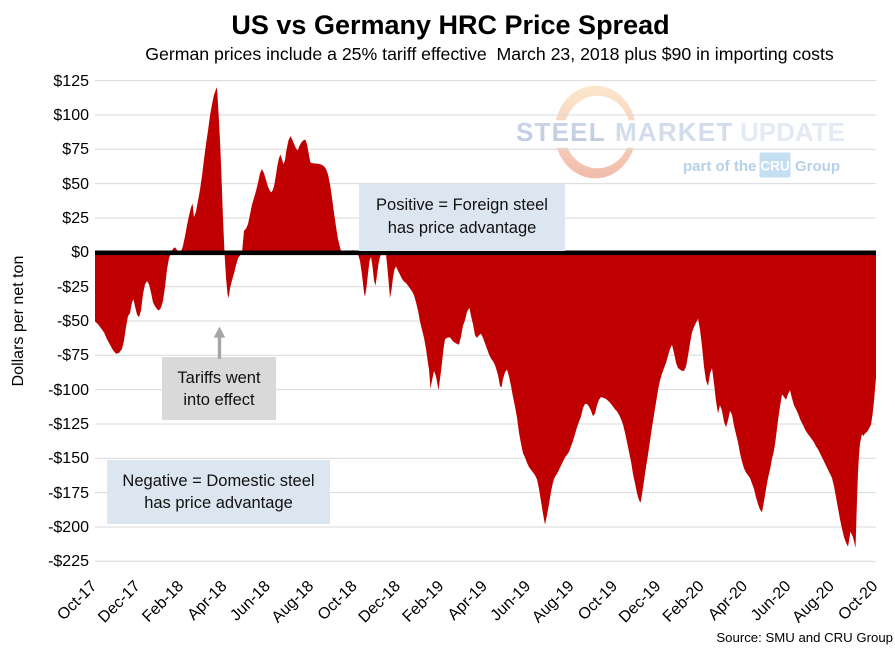 The height and width of the screenshot is (650, 895). What do you see at coordinates (817, 166) in the screenshot?
I see `svg-text: Group` at bounding box center [817, 166].